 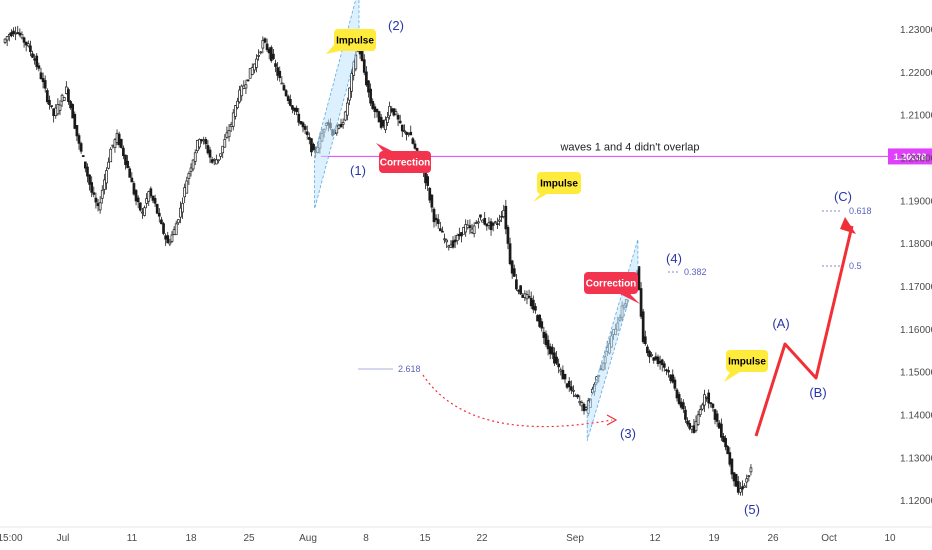 I want to click on bubble-tail, so click(x=384, y=147).